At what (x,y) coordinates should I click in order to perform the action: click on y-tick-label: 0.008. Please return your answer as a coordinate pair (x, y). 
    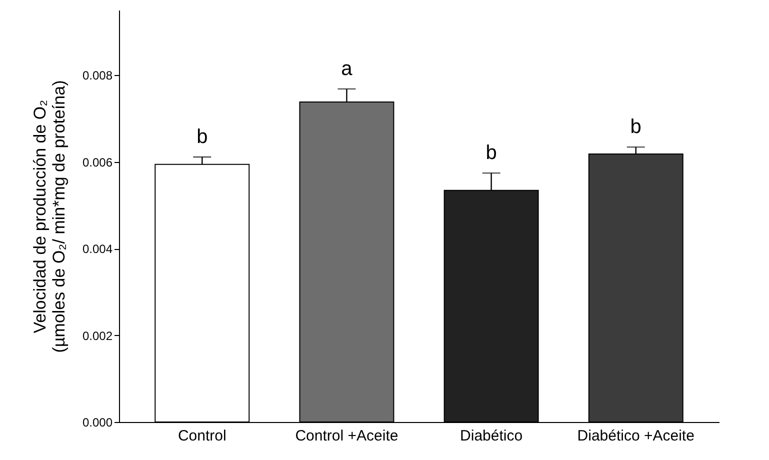
    Looking at the image, I should click on (97, 75).